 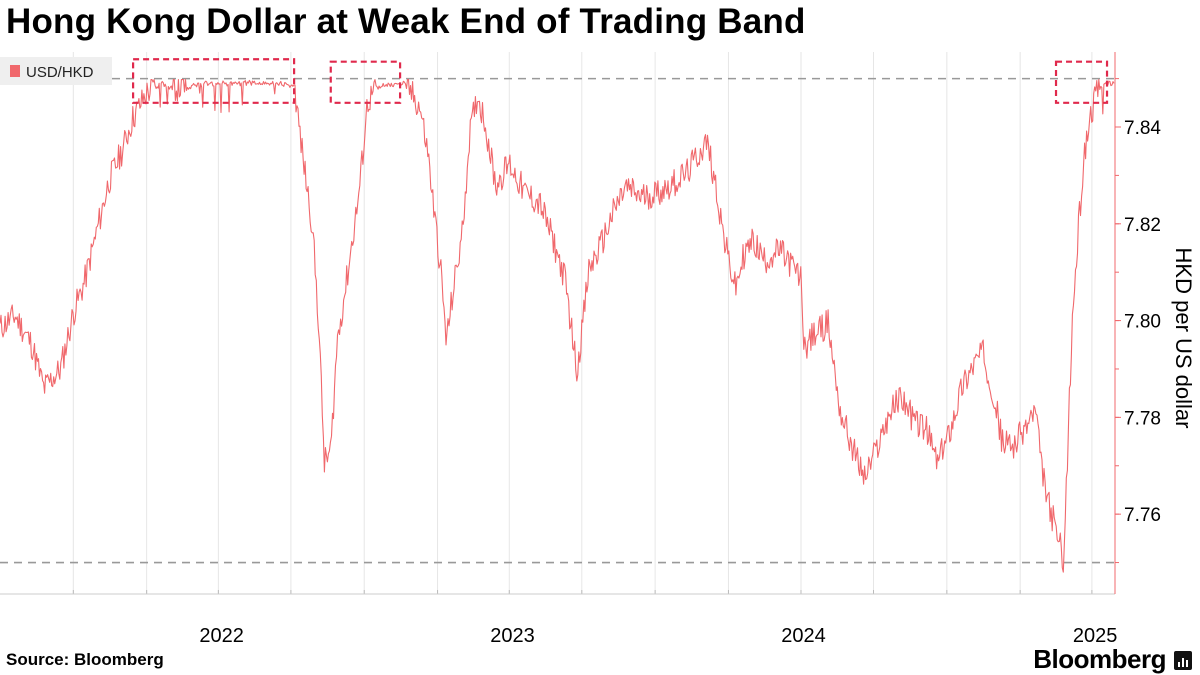 What do you see at coordinates (1099, 659) in the screenshot?
I see `brand-logo: Bloomberg` at bounding box center [1099, 659].